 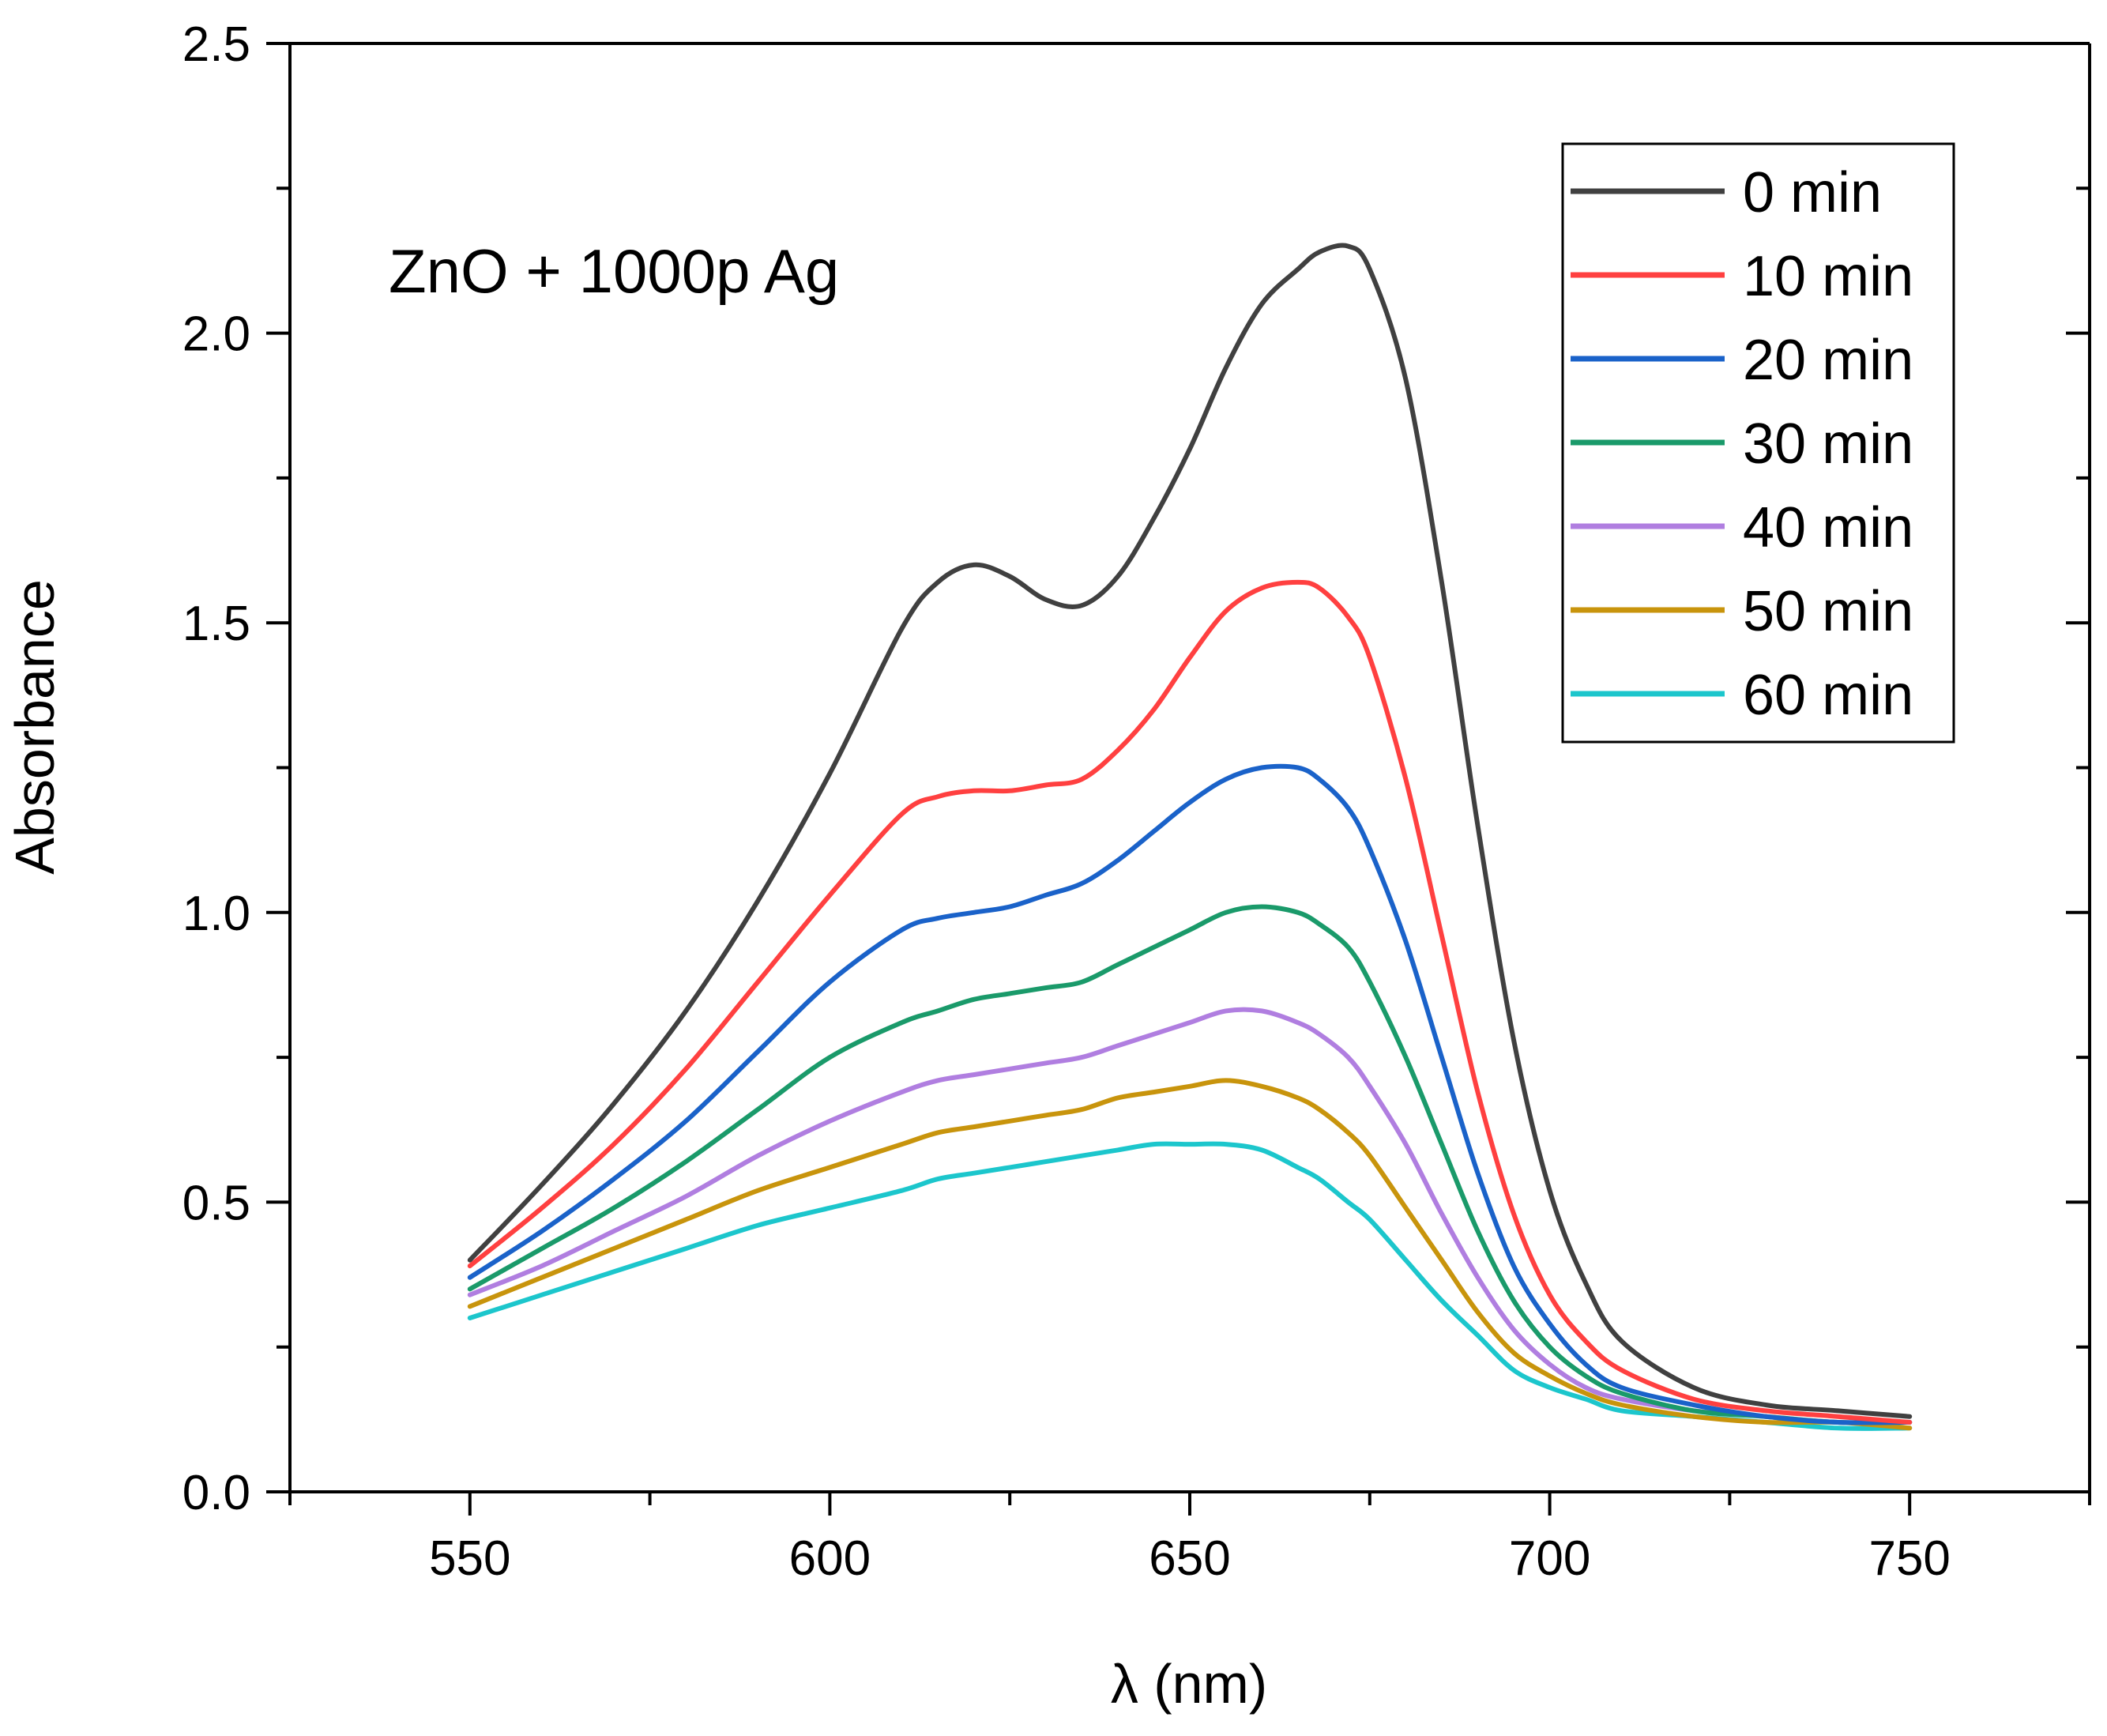 What do you see at coordinates (216, 44) in the screenshot?
I see `y-tick-label: 2.5` at bounding box center [216, 44].